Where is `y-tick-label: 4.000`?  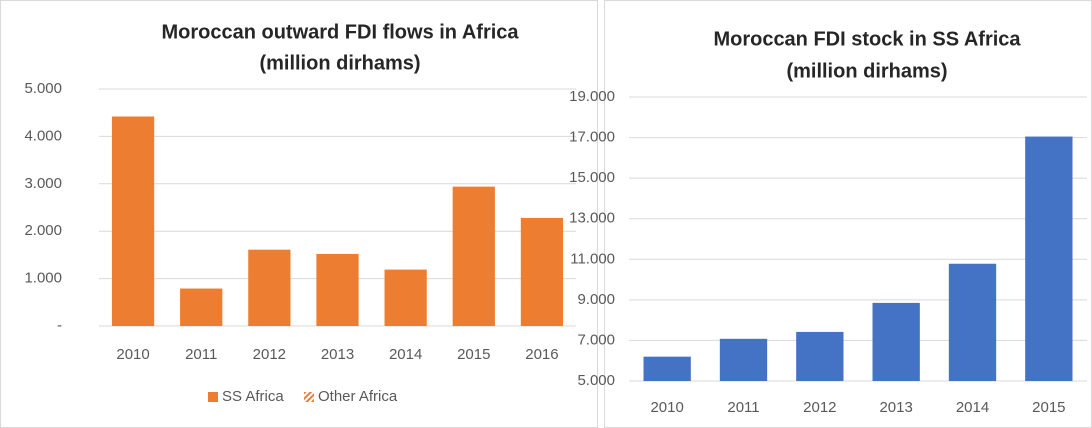
y-tick-label: 4.000 is located at coordinates (43, 135).